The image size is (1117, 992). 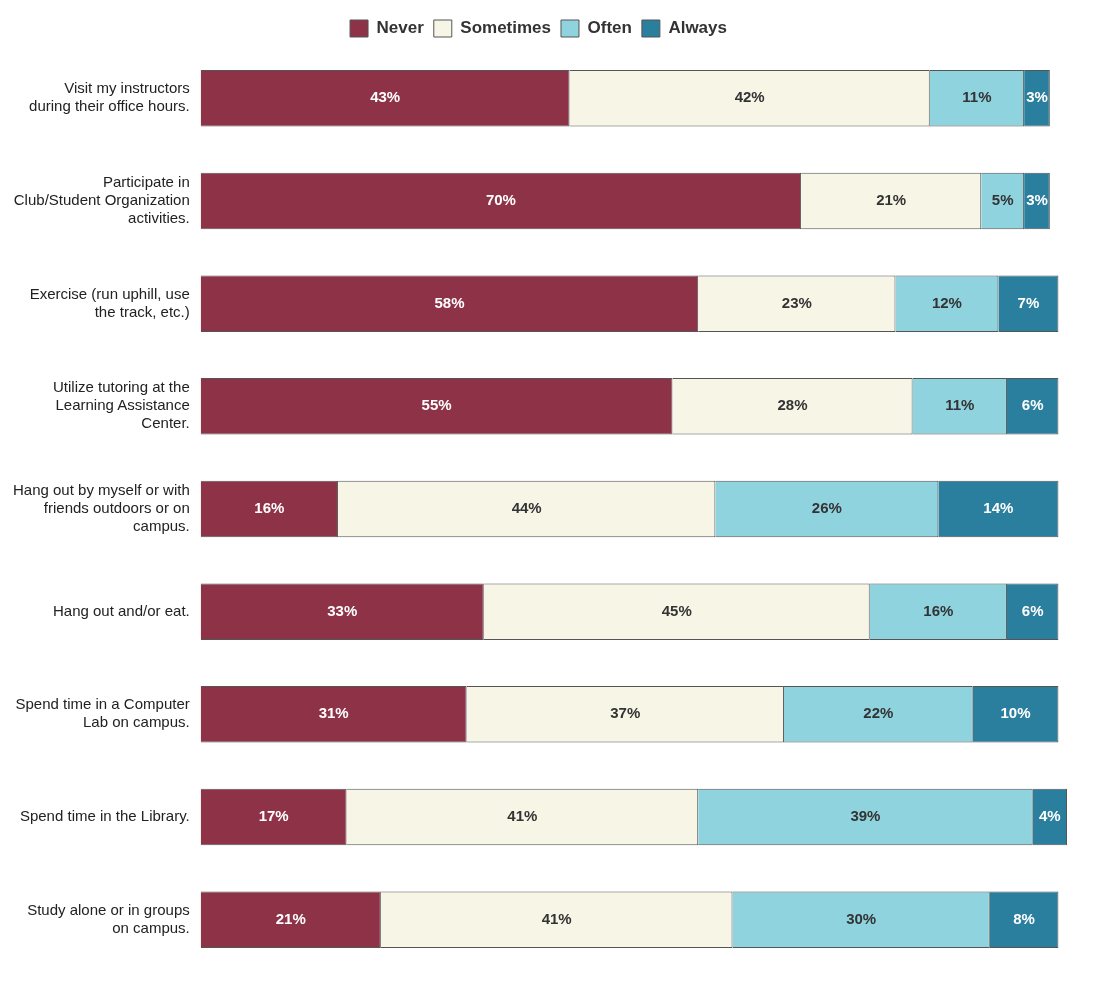 I want to click on data-label: 30%, so click(x=861, y=918).